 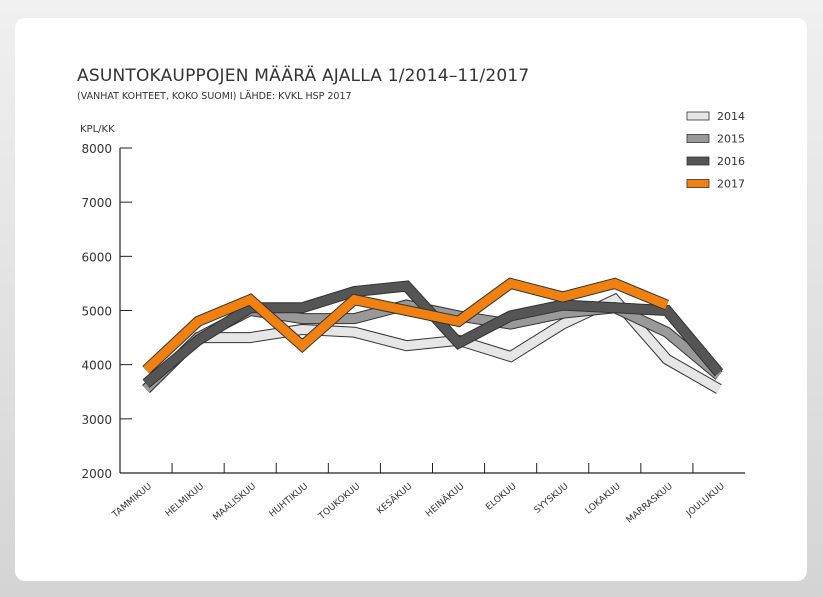 I want to click on x-tick-label: KESÄKUU, so click(x=395, y=499).